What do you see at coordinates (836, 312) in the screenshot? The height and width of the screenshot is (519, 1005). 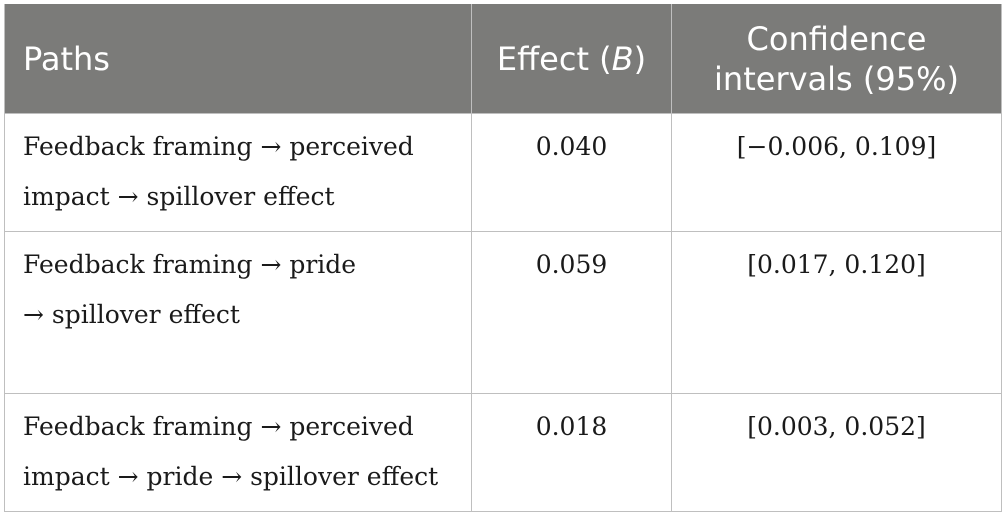 I see `confidence-interval-cell: [0.017, 0.120]` at bounding box center [836, 312].